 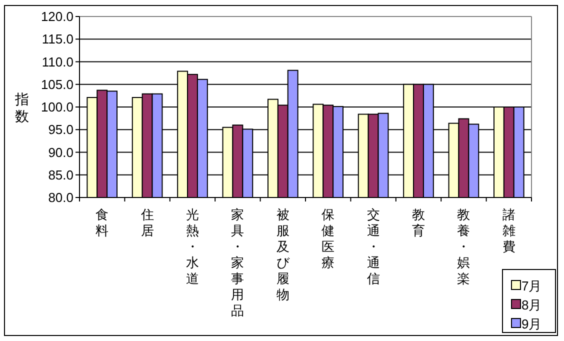 What do you see at coordinates (532, 286) in the screenshot?
I see `legend-label: 7月` at bounding box center [532, 286].